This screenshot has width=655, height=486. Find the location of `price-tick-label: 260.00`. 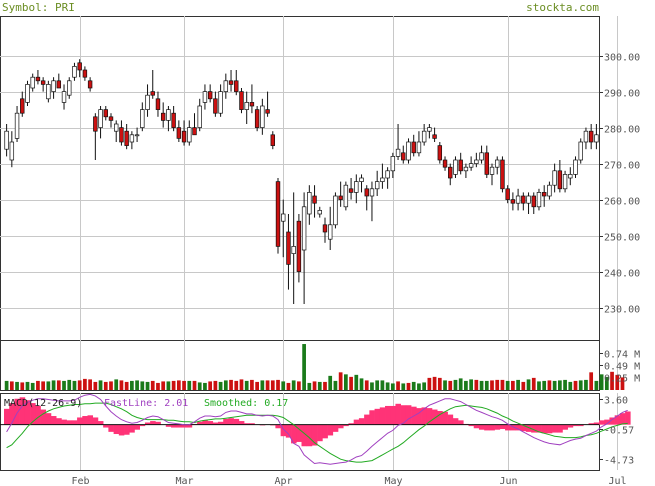

price-tick-label: 260.00 is located at coordinates (622, 202).